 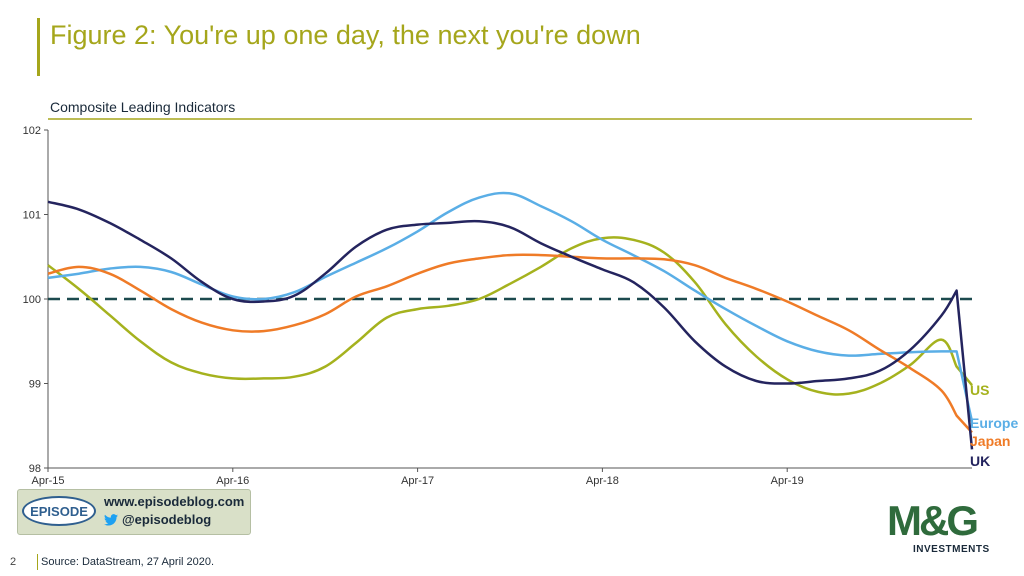 I want to click on series-label-uk: UK, so click(x=980, y=461).